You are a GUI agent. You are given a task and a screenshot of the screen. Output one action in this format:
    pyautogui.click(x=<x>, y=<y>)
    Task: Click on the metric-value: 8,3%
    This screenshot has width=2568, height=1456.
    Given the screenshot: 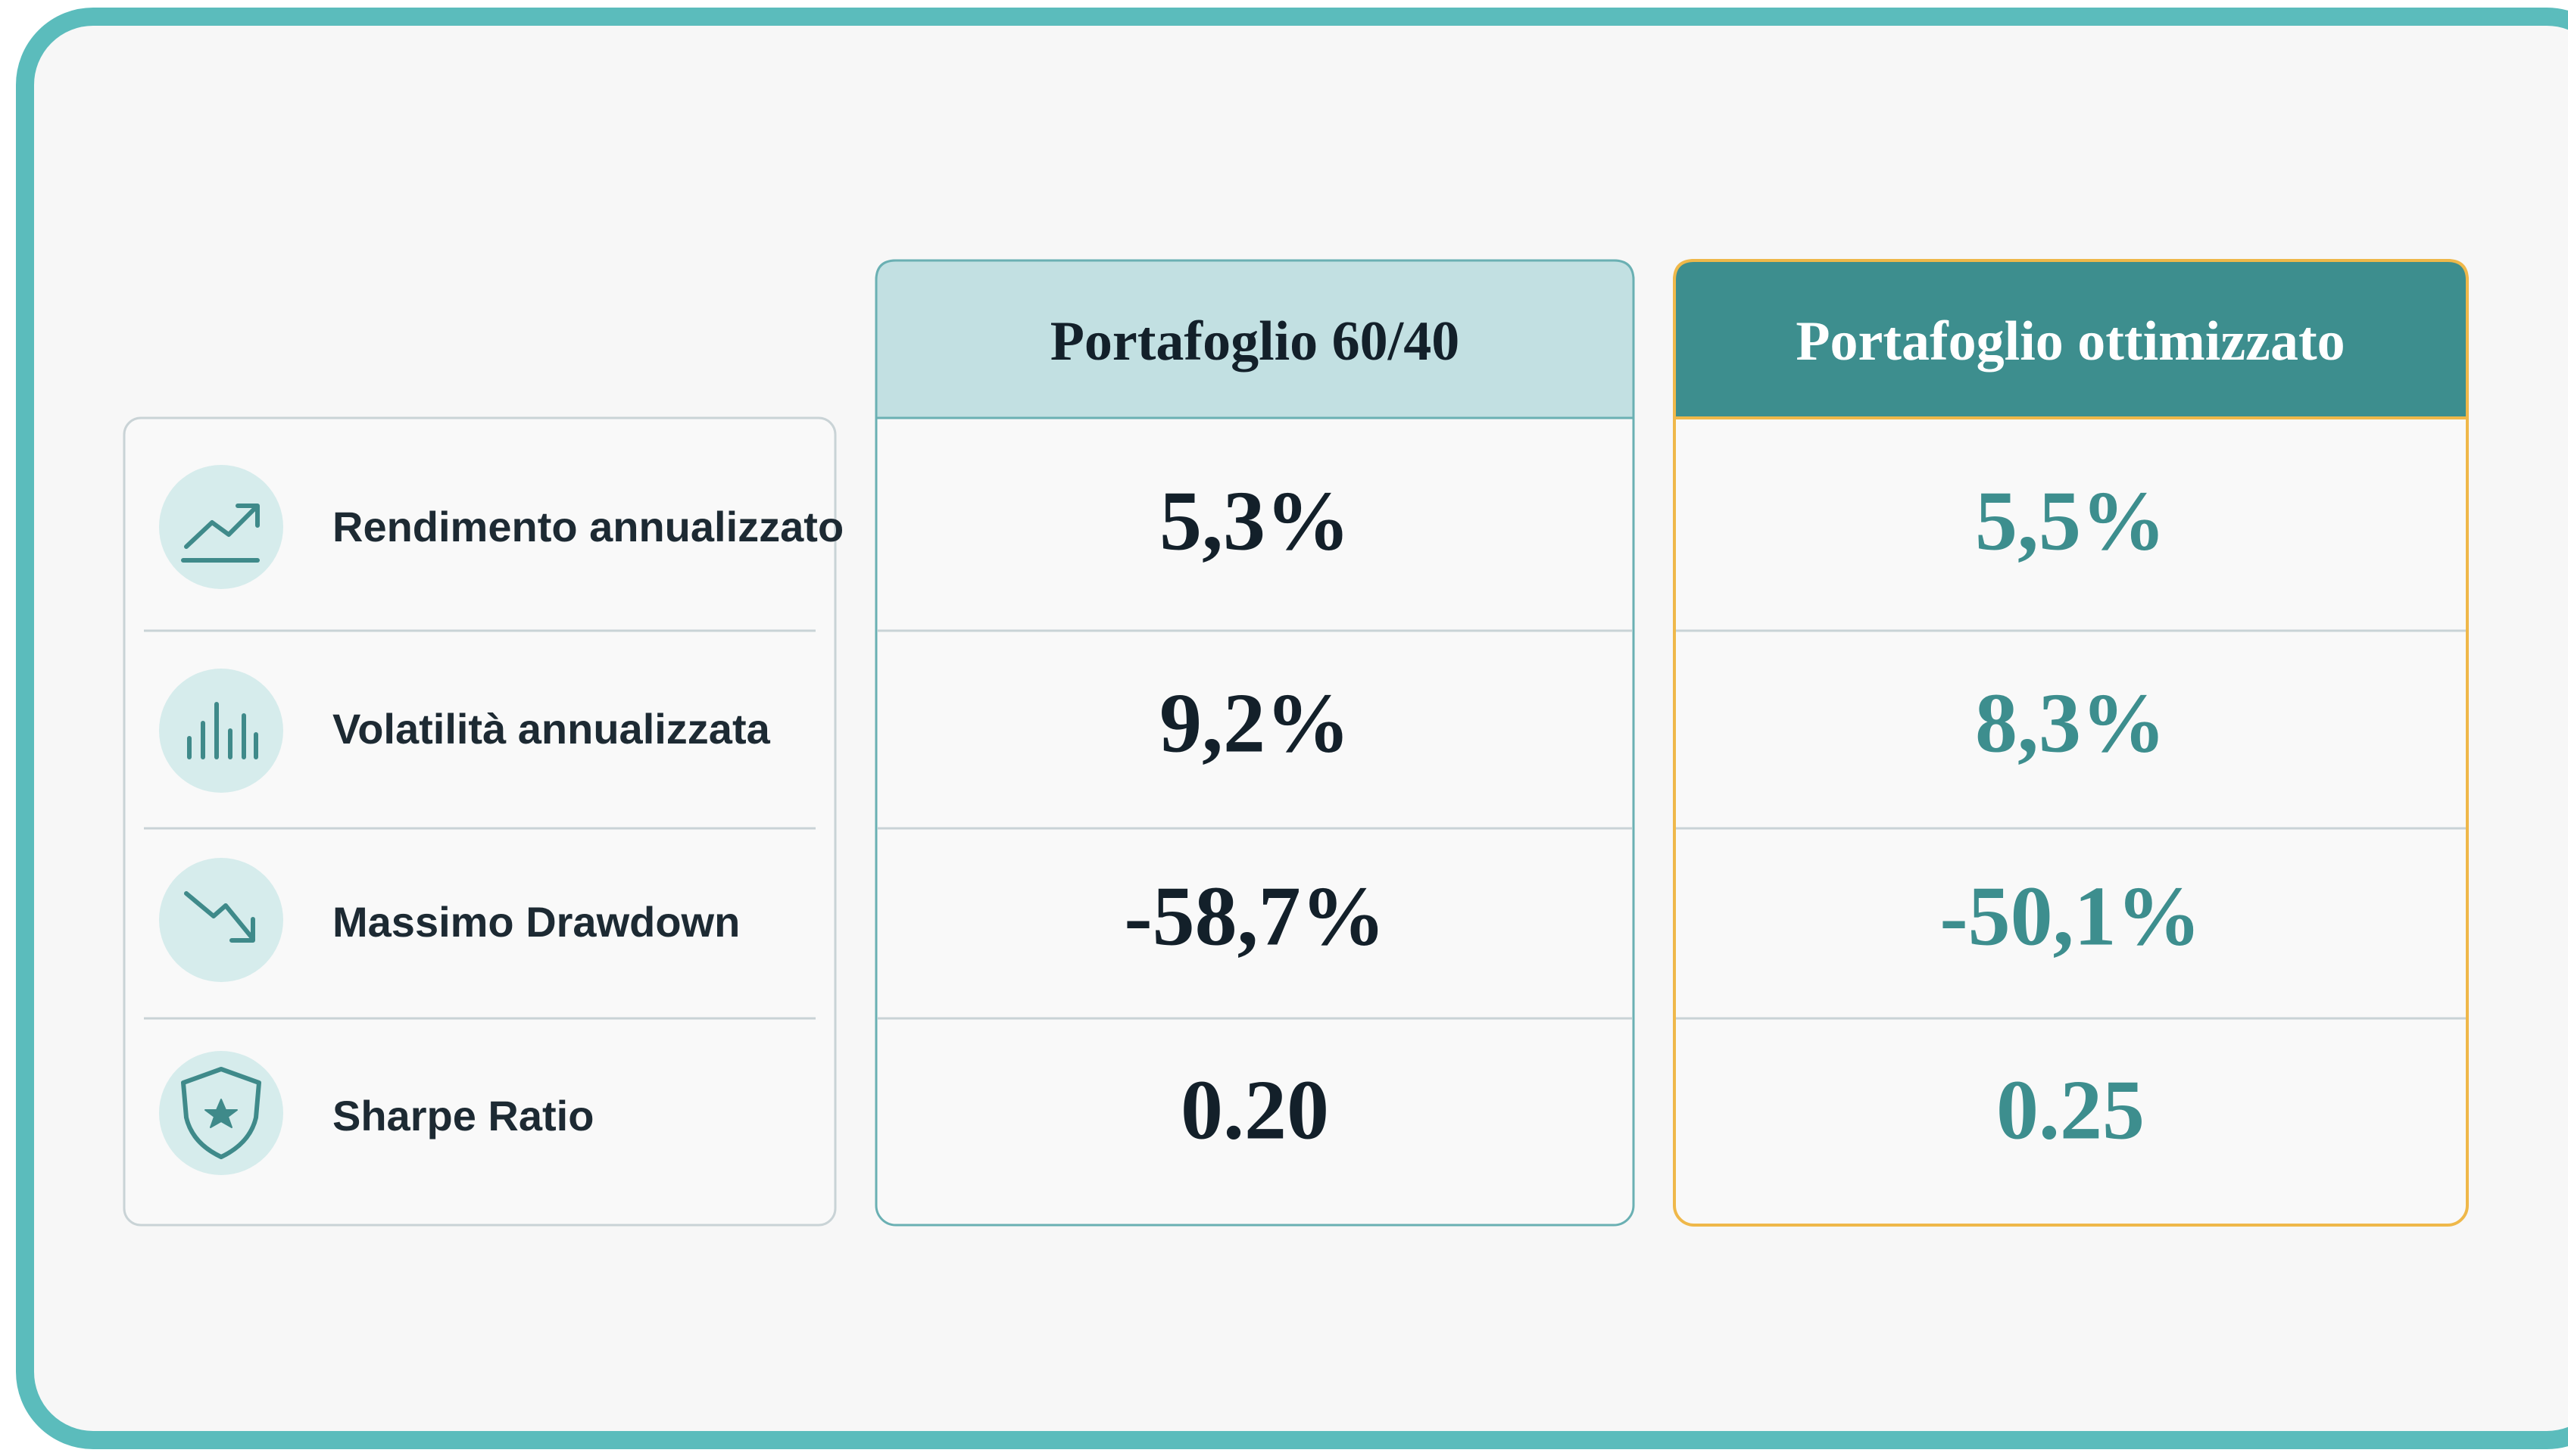 What is the action you would take?
    pyautogui.click(x=2070, y=724)
    